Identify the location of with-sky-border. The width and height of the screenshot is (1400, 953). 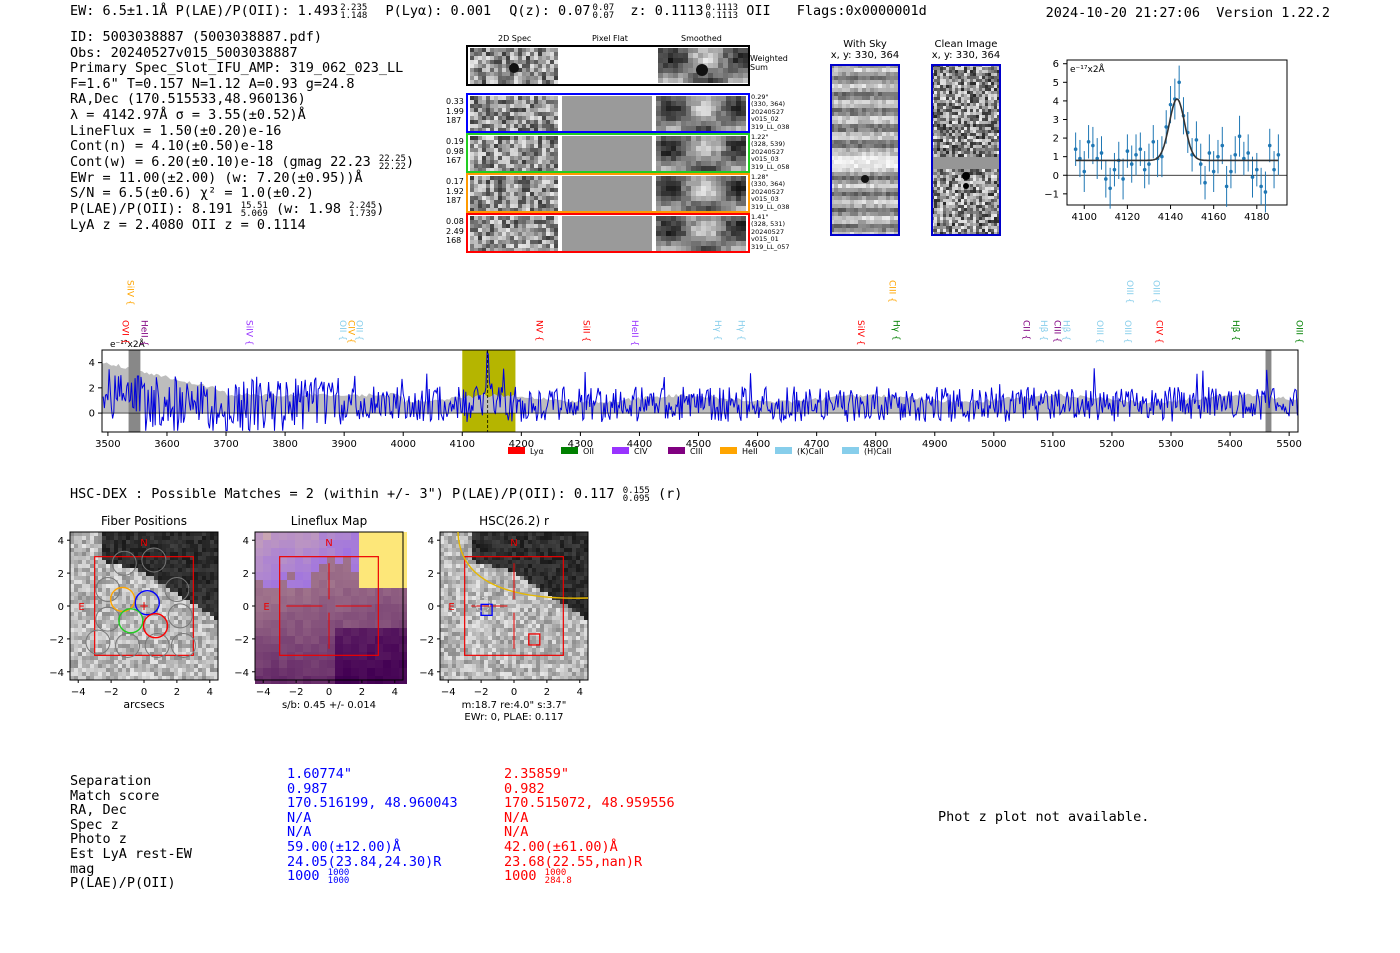
(865, 150).